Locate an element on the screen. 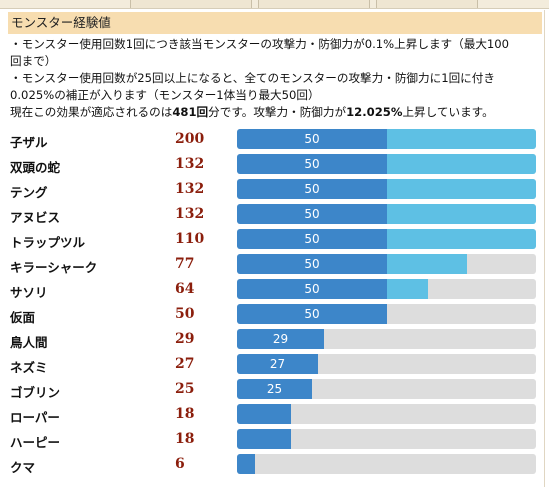  progress-label: 27 is located at coordinates (277, 364).